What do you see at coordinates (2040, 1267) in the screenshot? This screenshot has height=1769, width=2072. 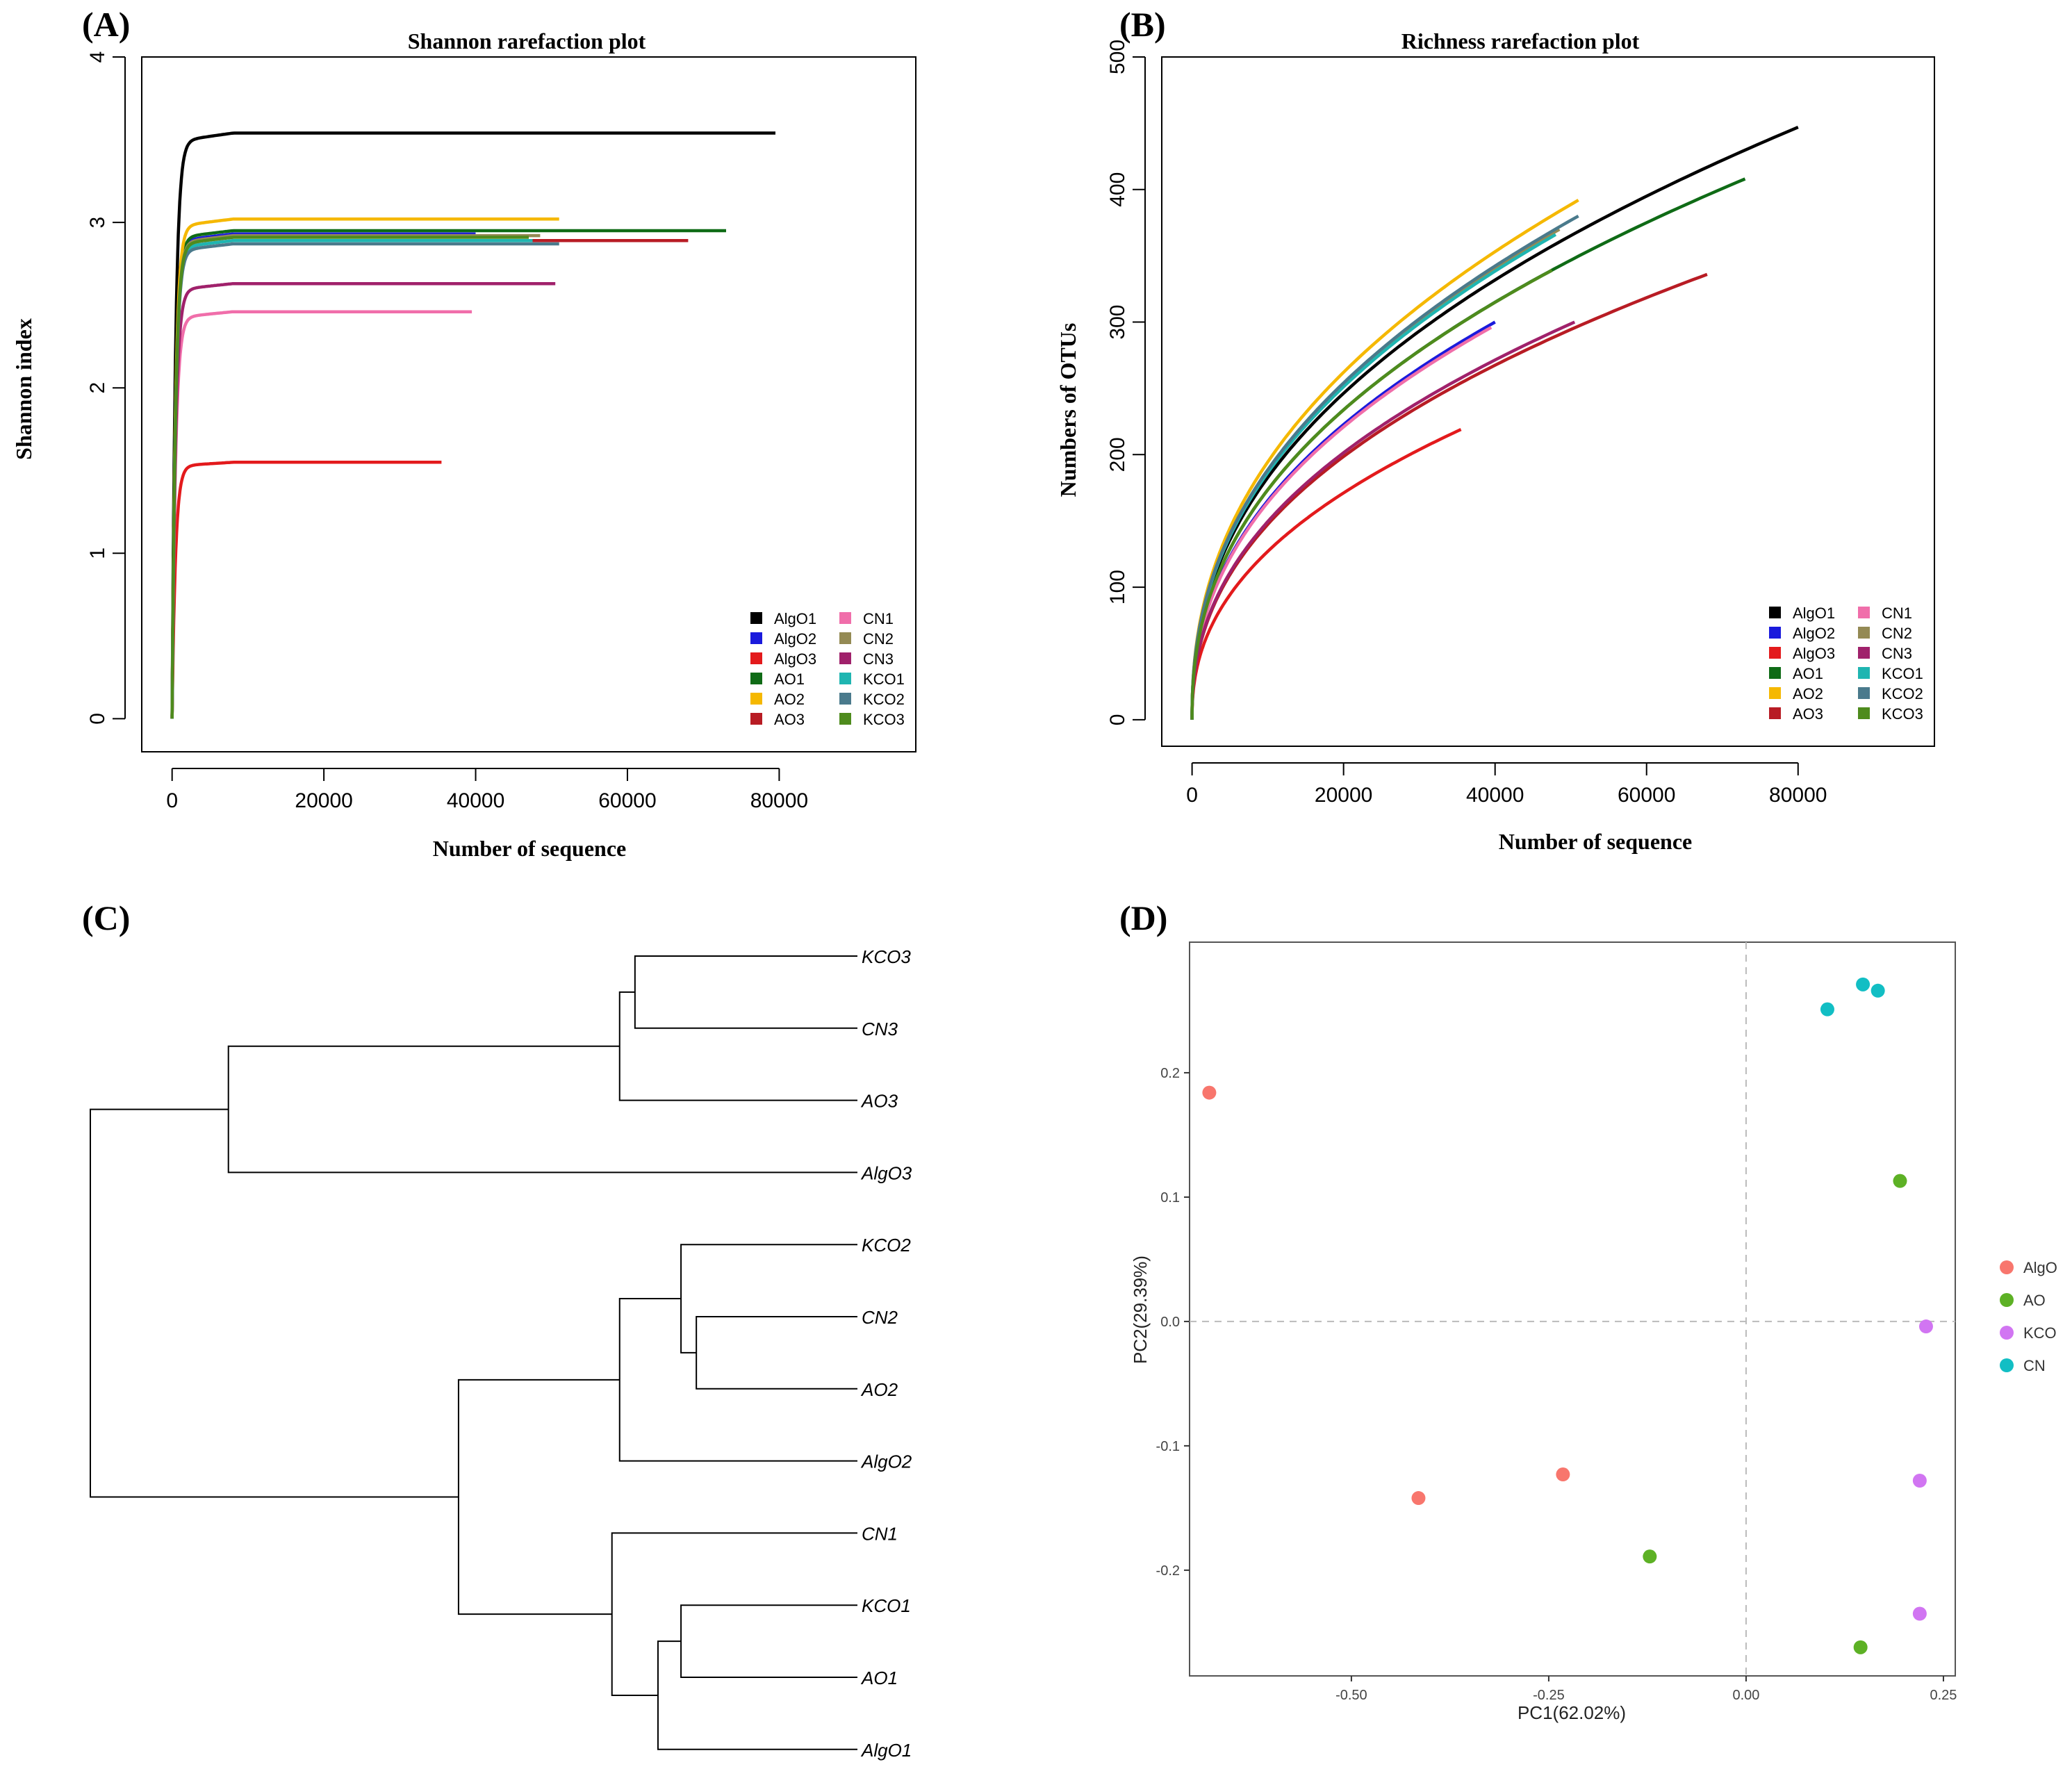 I see `legend-label-algo: AlgO` at bounding box center [2040, 1267].